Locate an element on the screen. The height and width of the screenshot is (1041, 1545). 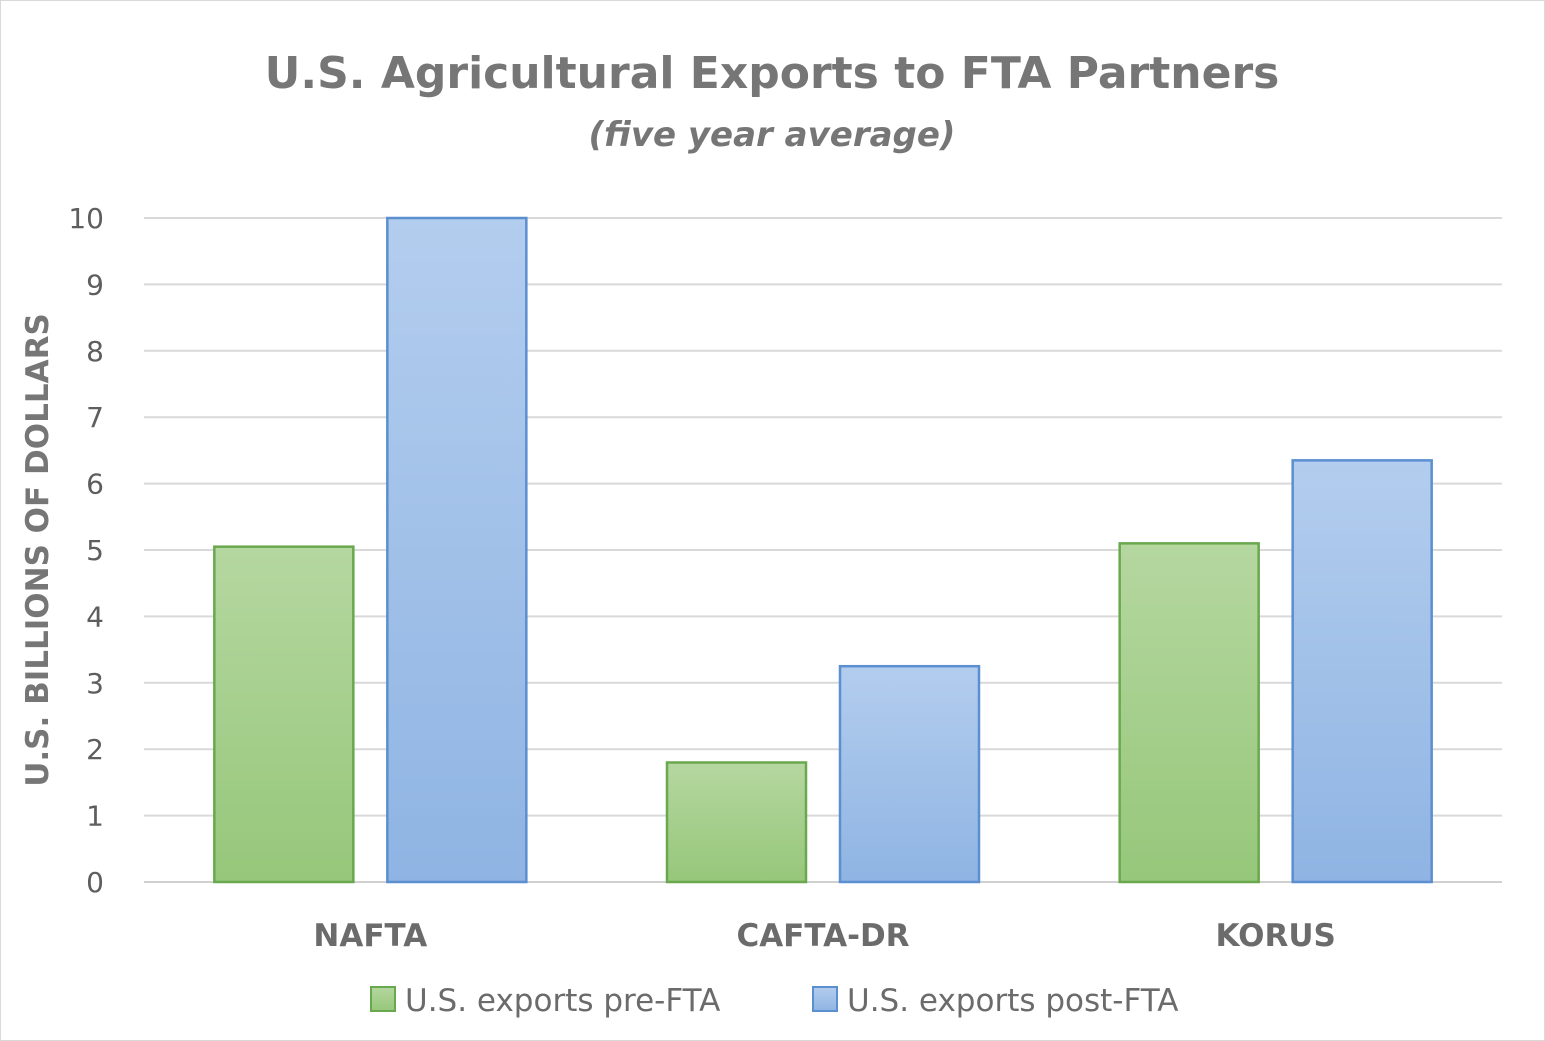
bar-pre-fta-nafta is located at coordinates (284, 714).